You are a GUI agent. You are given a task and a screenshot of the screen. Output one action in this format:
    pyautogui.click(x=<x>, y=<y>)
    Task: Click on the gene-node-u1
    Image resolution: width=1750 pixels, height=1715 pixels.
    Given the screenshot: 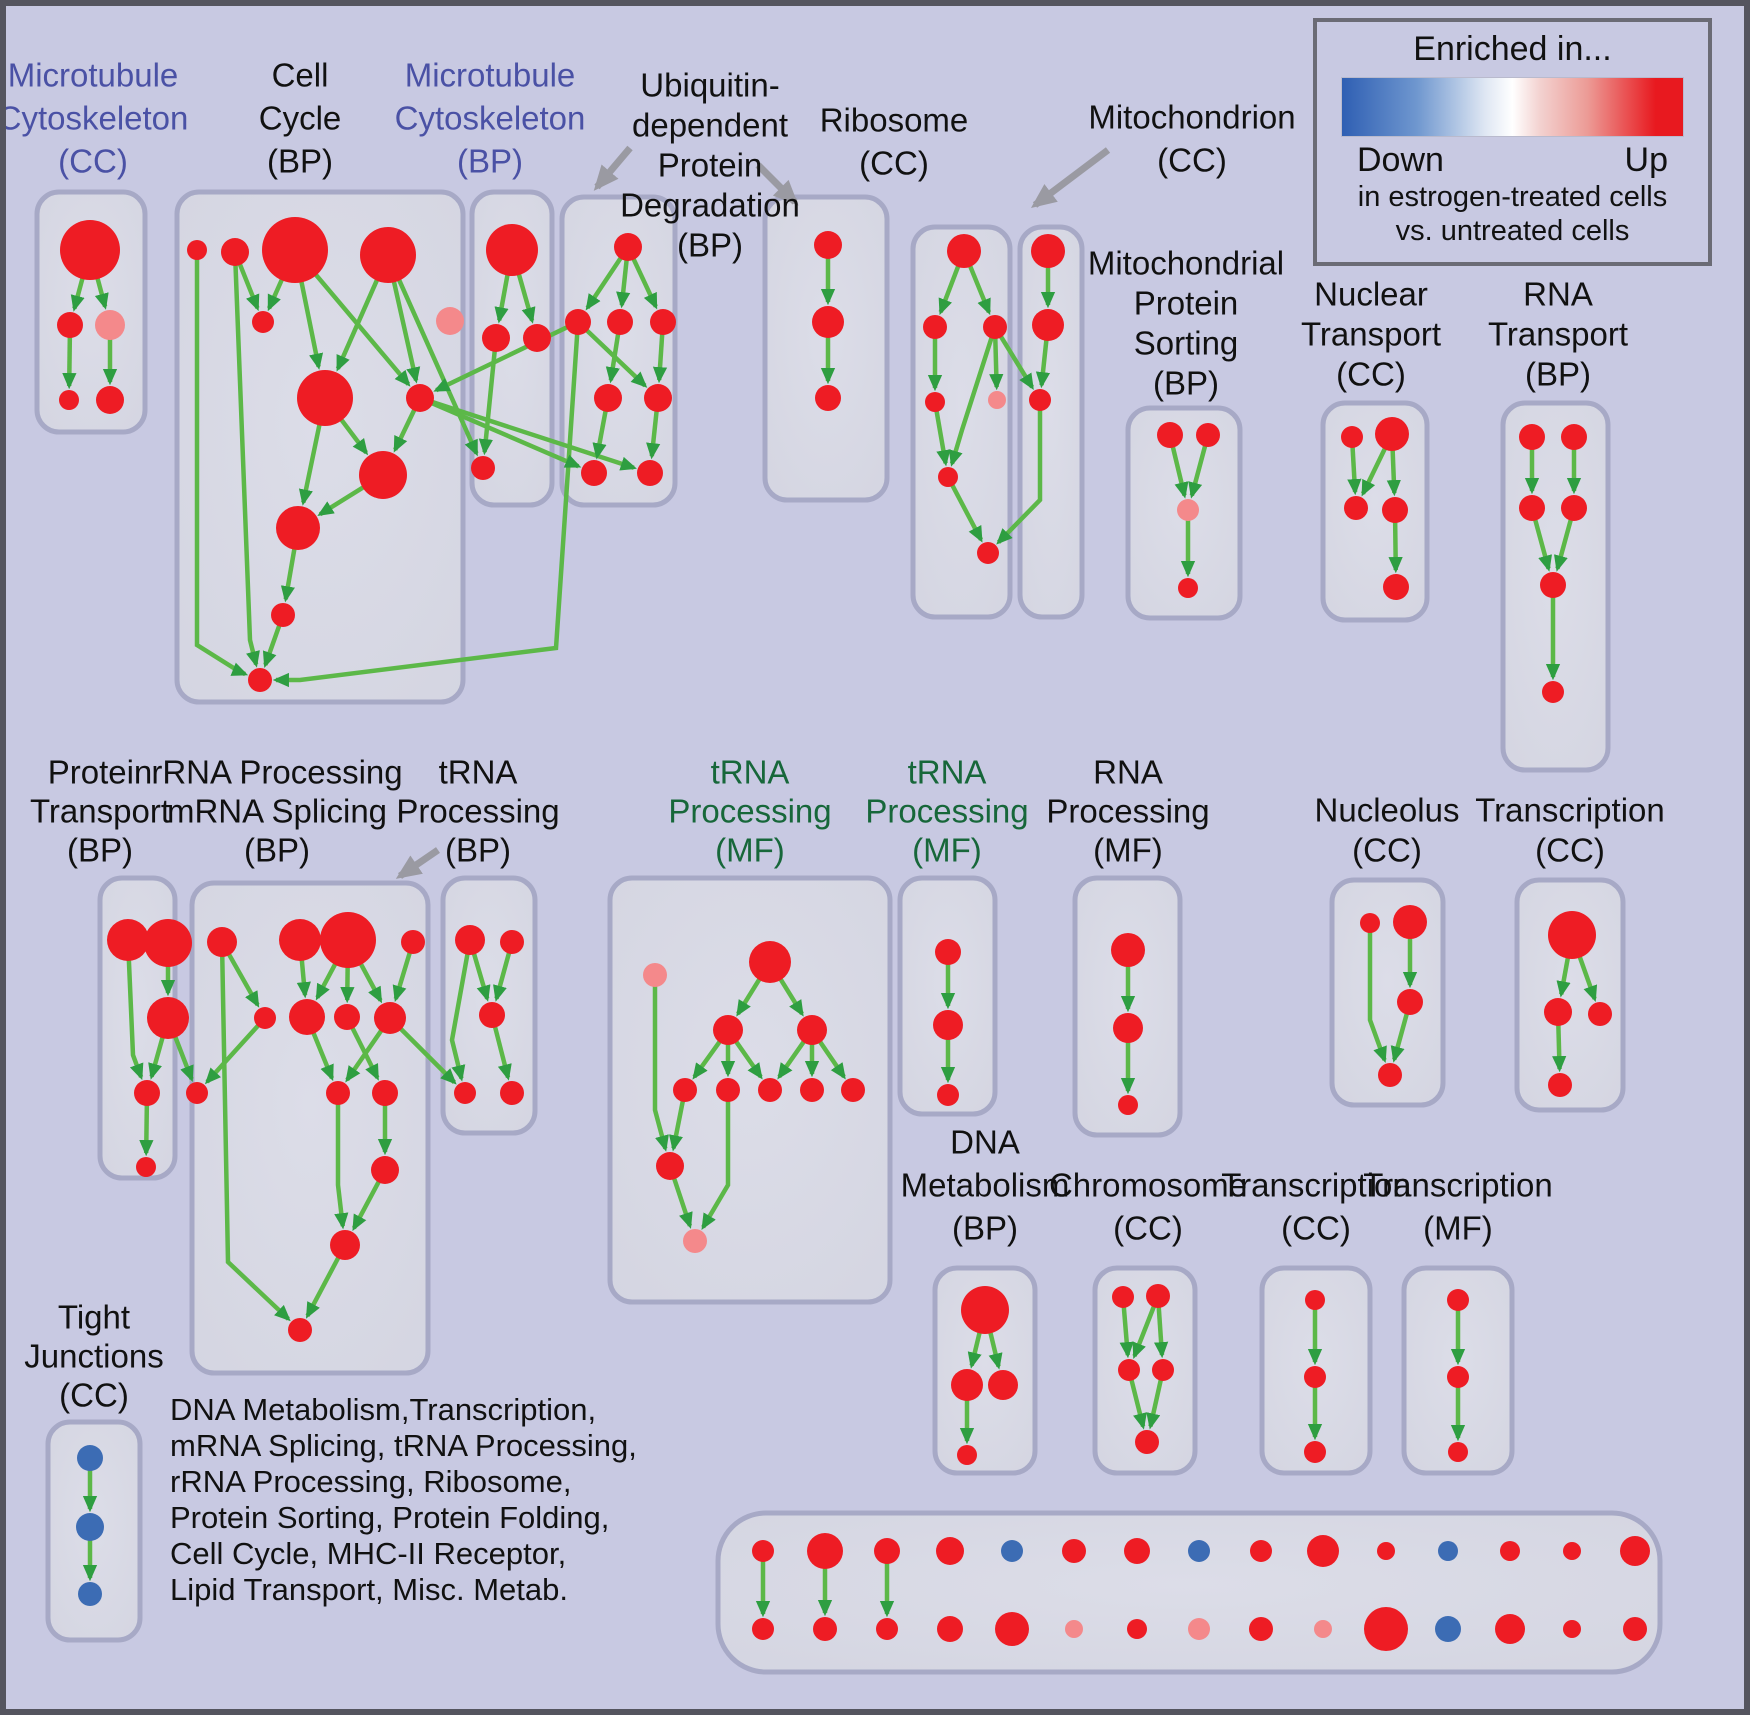 What is the action you would take?
    pyautogui.click(x=628, y=247)
    